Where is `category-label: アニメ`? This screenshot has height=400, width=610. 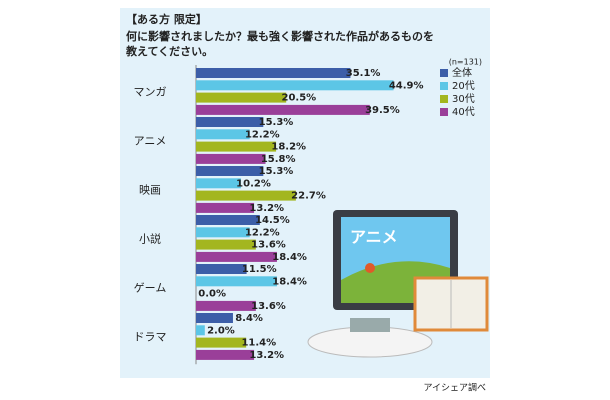 category-label: アニメ is located at coordinates (150, 141).